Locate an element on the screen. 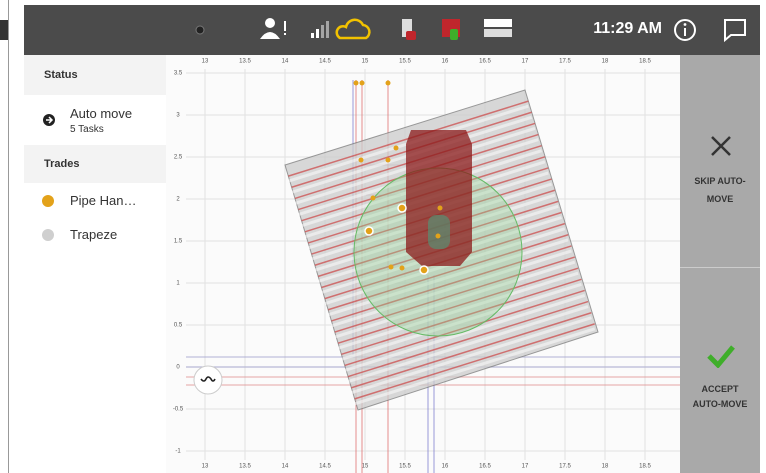 Image resolution: width=766 pixels, height=473 pixels. task-subtitle: 5 Tasks is located at coordinates (87, 129).